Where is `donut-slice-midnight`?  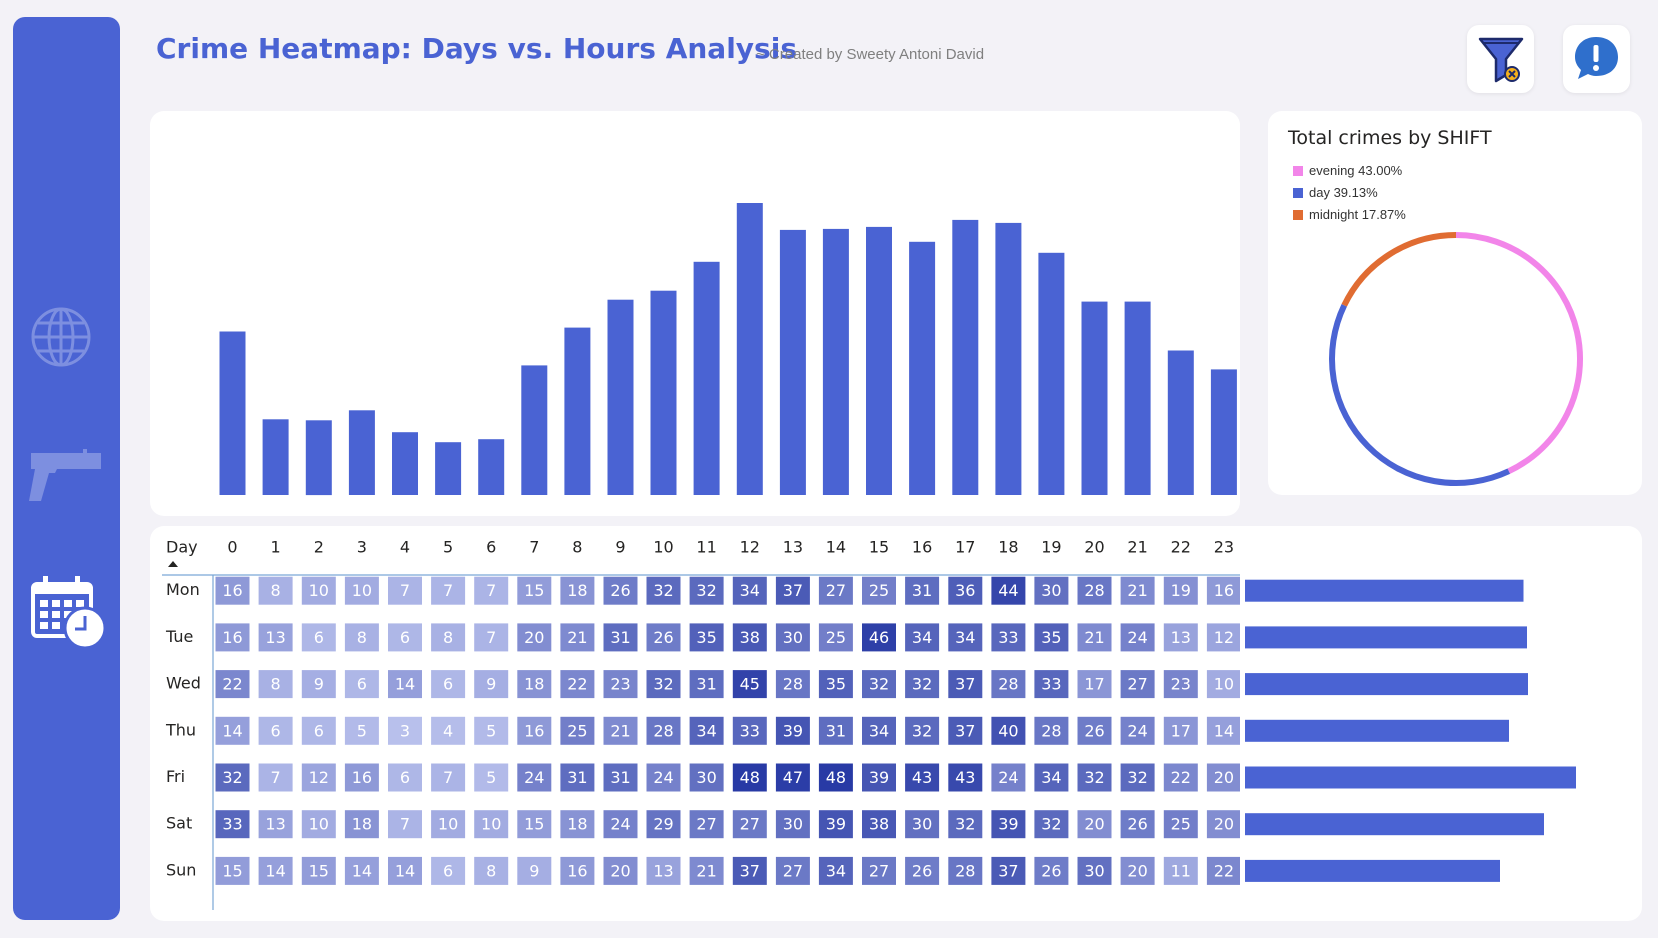 donut-slice-midnight is located at coordinates (1399, 269).